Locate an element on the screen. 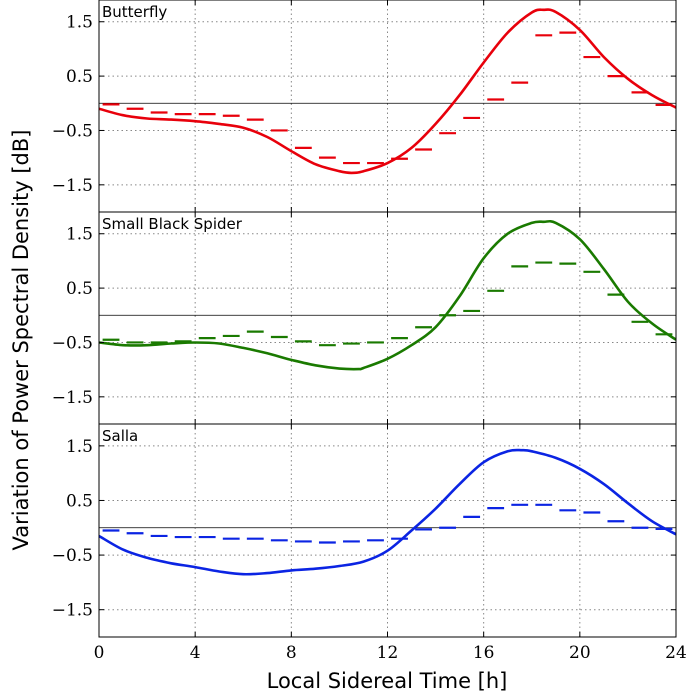  x-tick-label: 20 is located at coordinates (580, 653).